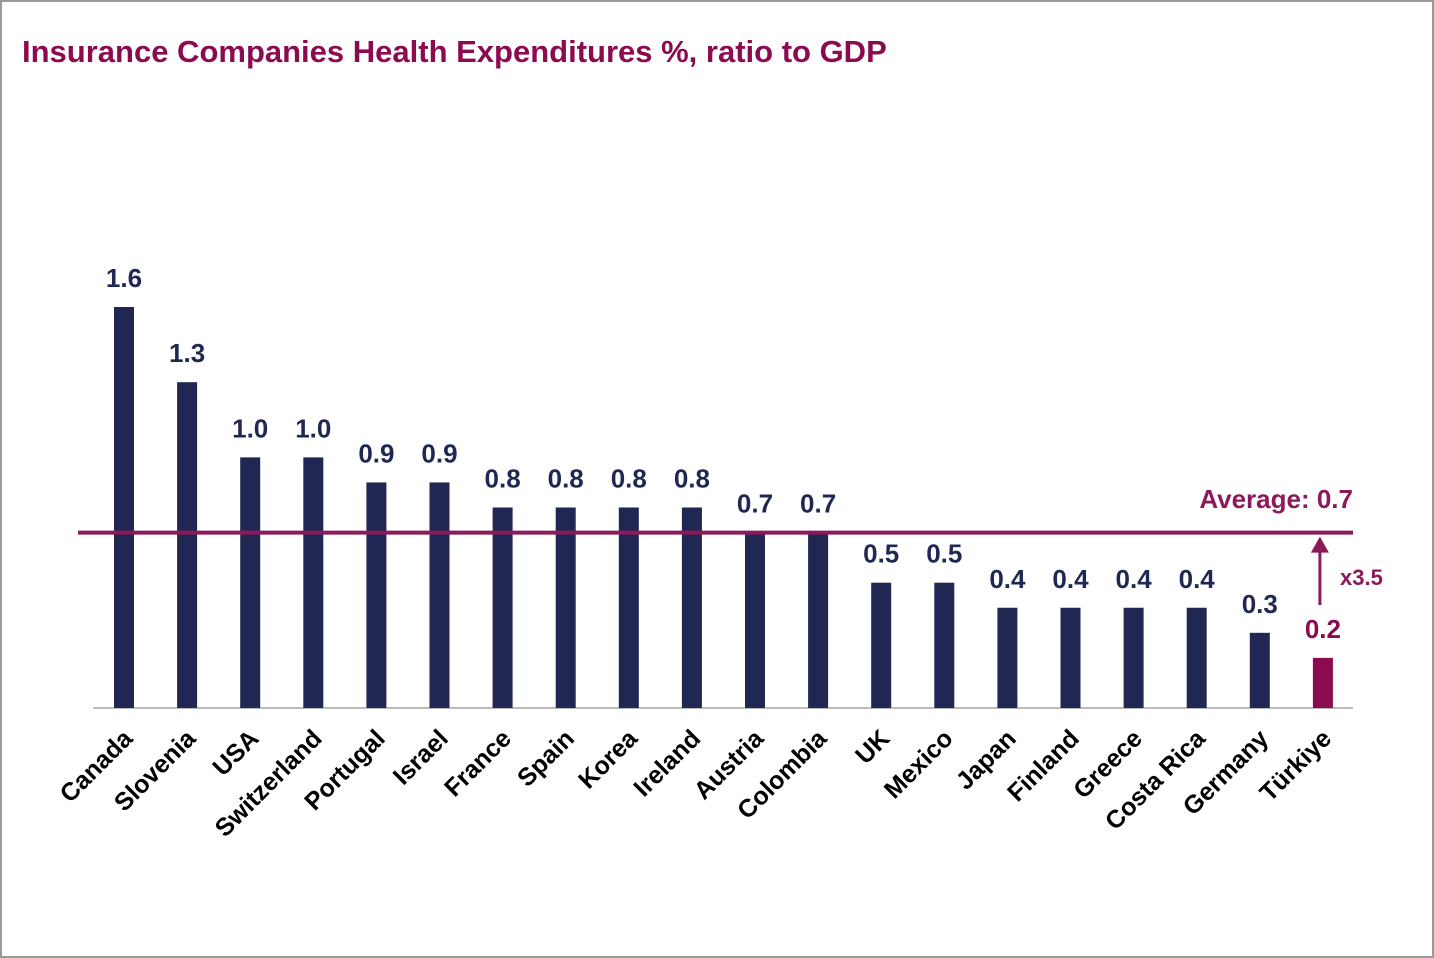  Describe the element at coordinates (124, 278) in the screenshot. I see `value-label: 1.6` at that location.